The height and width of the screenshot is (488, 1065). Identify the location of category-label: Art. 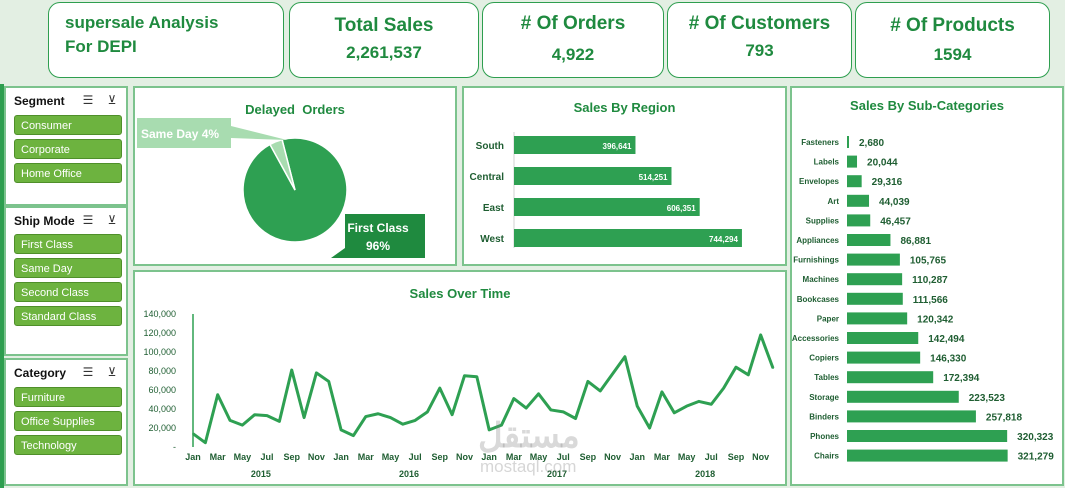
(833, 201).